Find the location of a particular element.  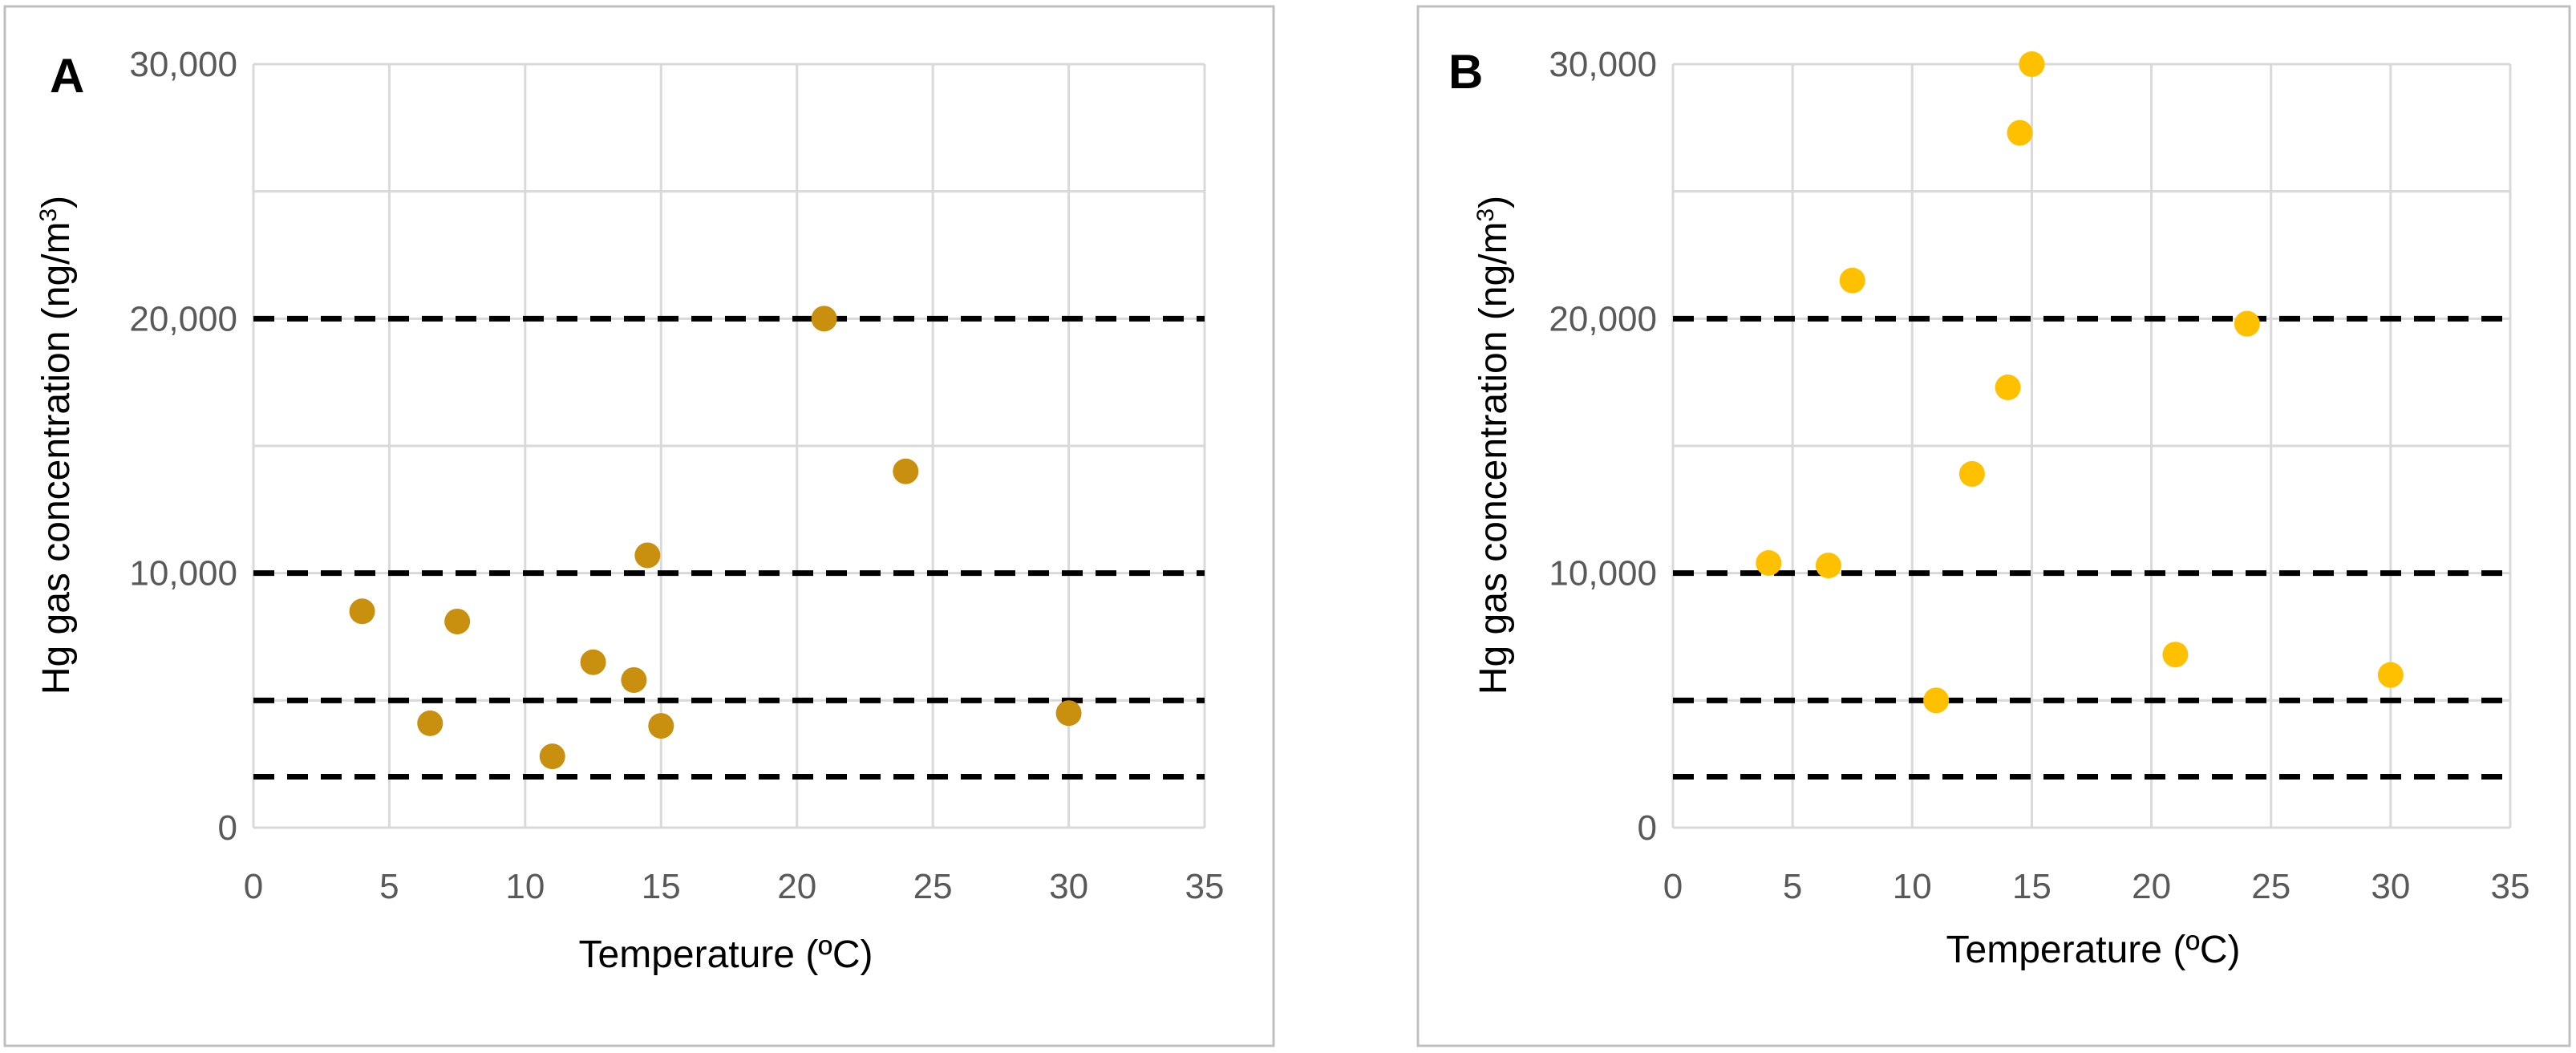

reference-lines is located at coordinates (2091, 548).